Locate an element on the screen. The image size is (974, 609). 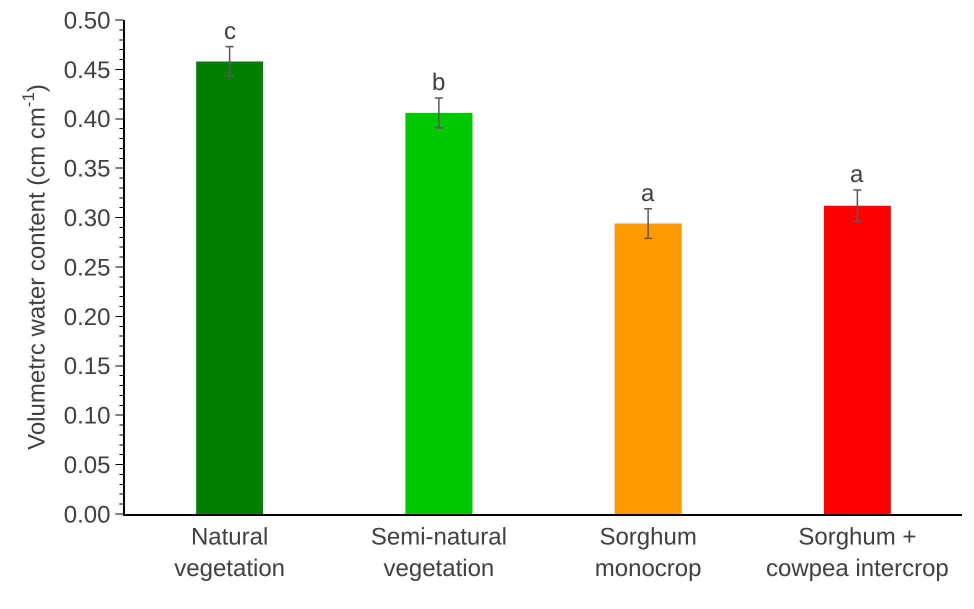
y-tick-label: 0.20 is located at coordinates (87, 317).